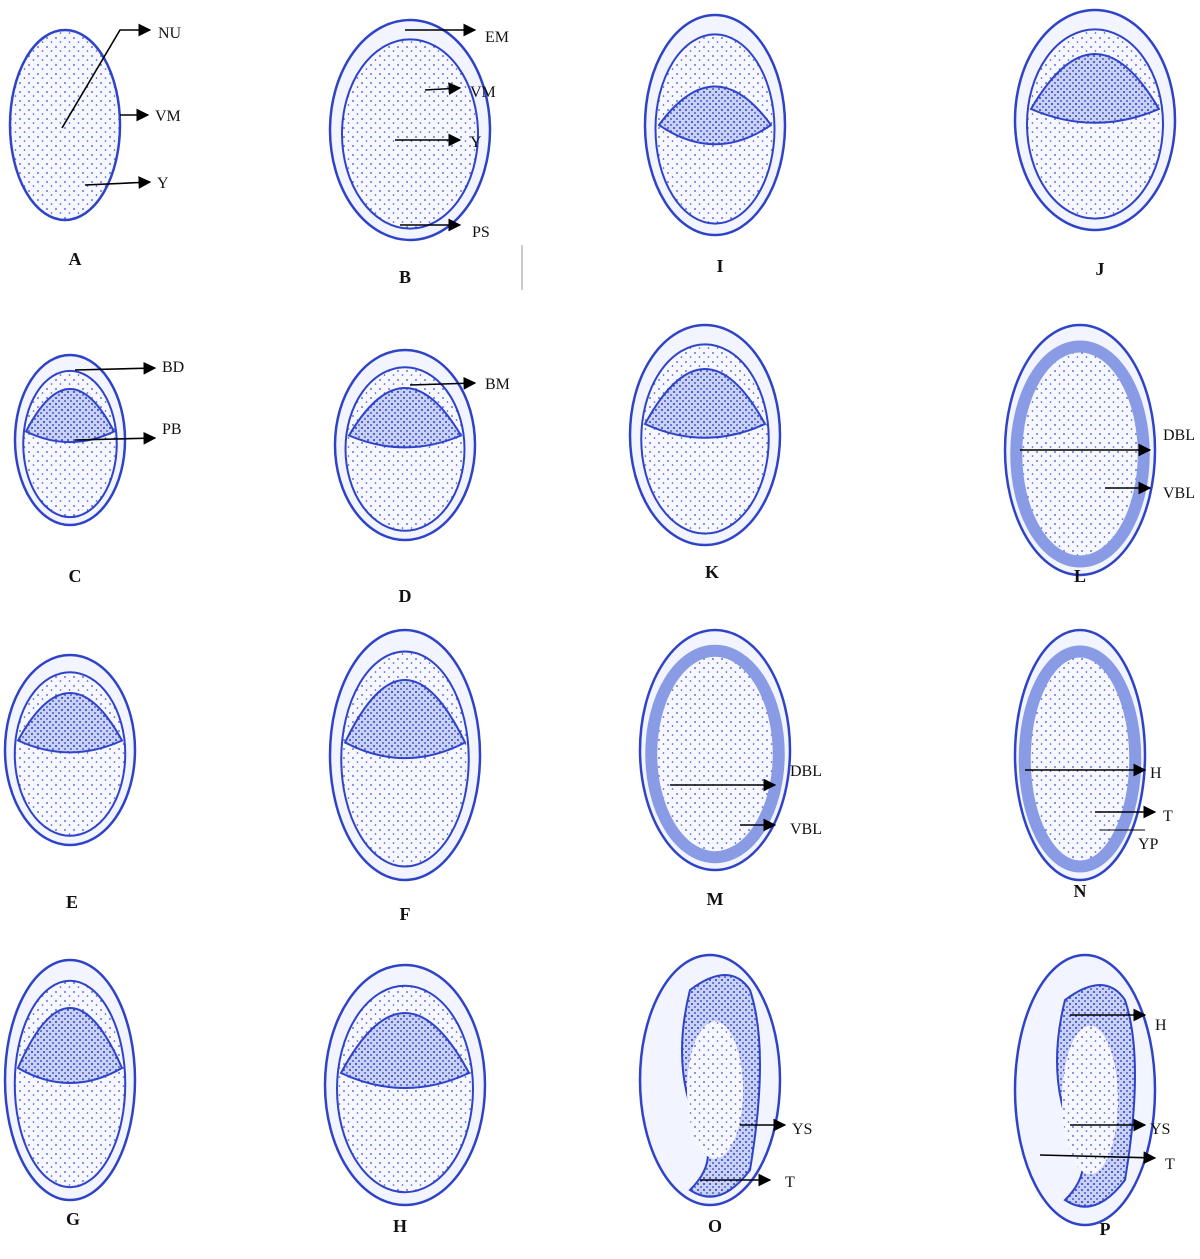  Describe the element at coordinates (405, 596) in the screenshot. I see `stage-label: D` at that location.